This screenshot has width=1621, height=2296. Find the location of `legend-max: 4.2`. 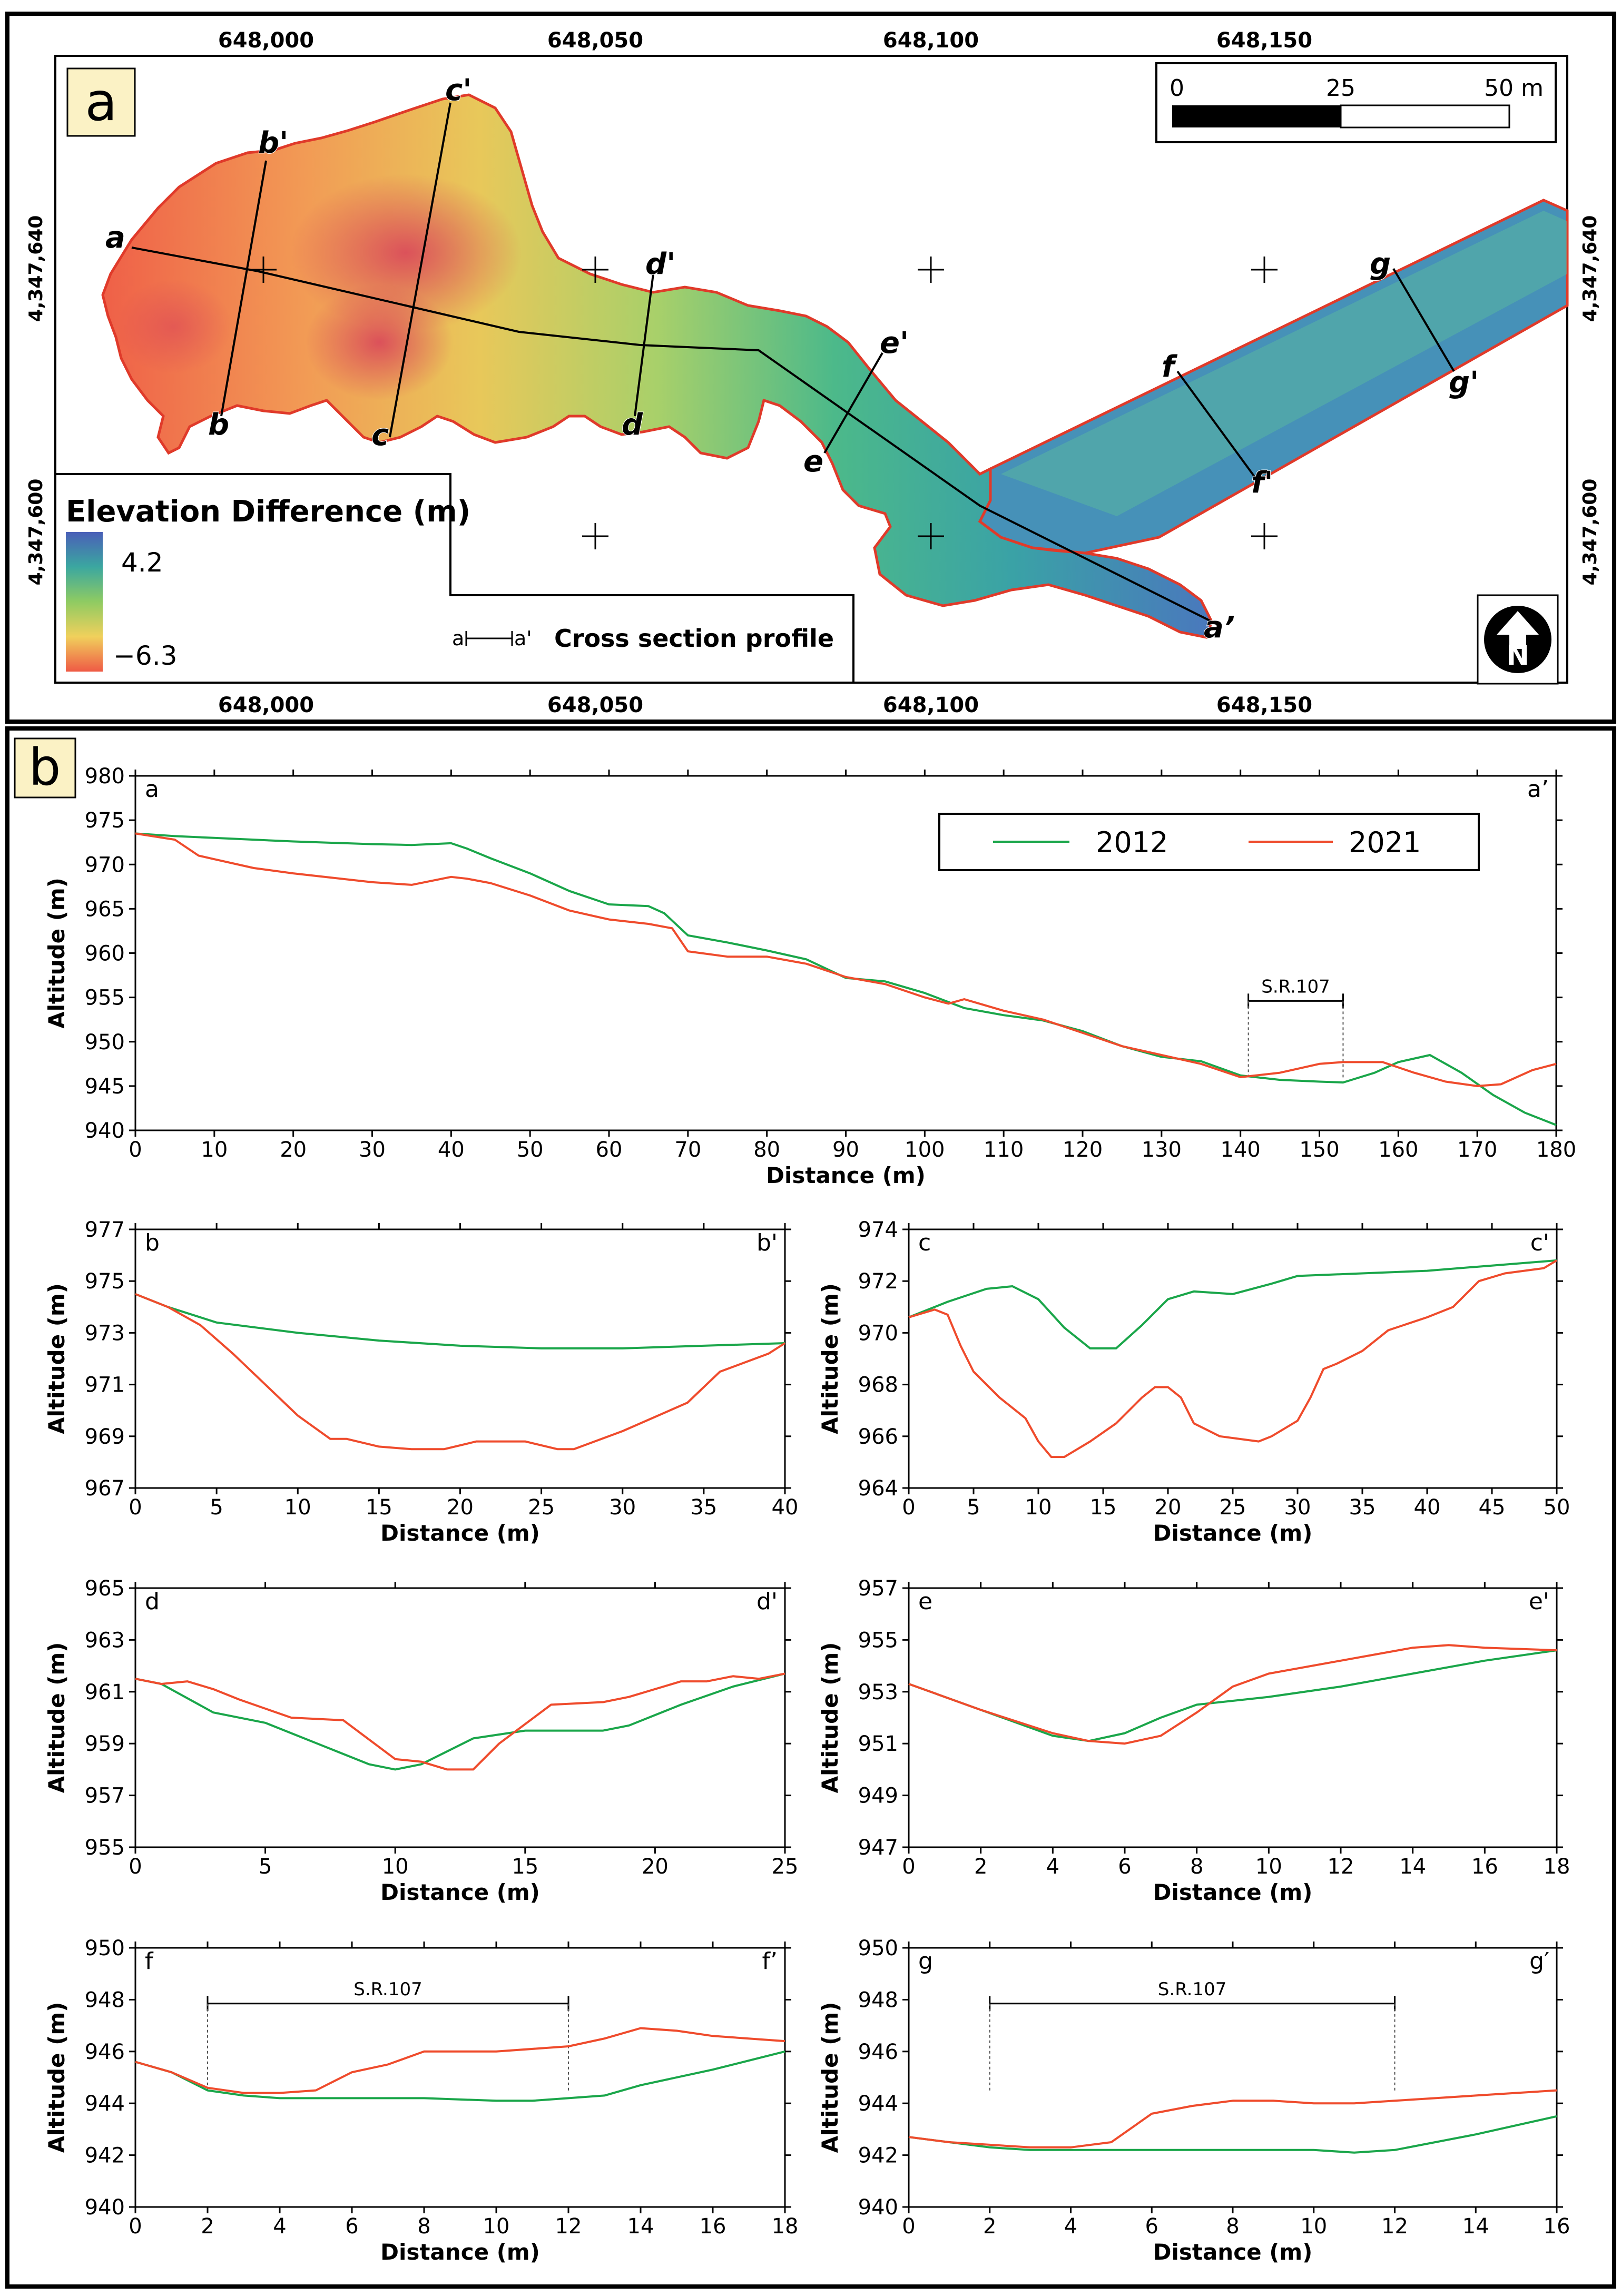

legend-max: 4.2 is located at coordinates (142, 562).